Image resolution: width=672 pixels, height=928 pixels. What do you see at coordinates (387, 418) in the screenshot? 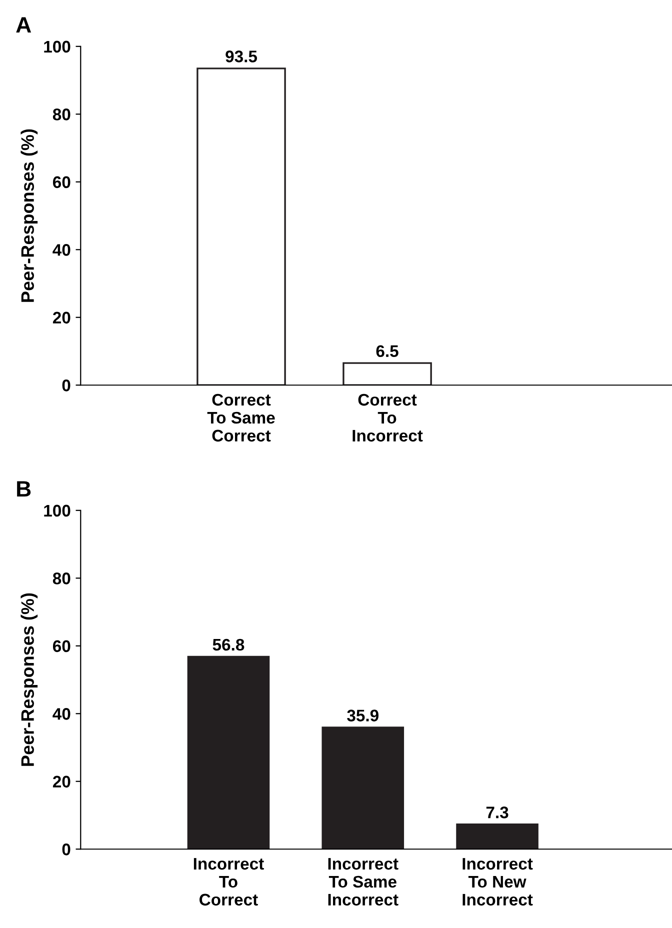
I see `x-tick-label: Correct To Incorrect` at bounding box center [387, 418].